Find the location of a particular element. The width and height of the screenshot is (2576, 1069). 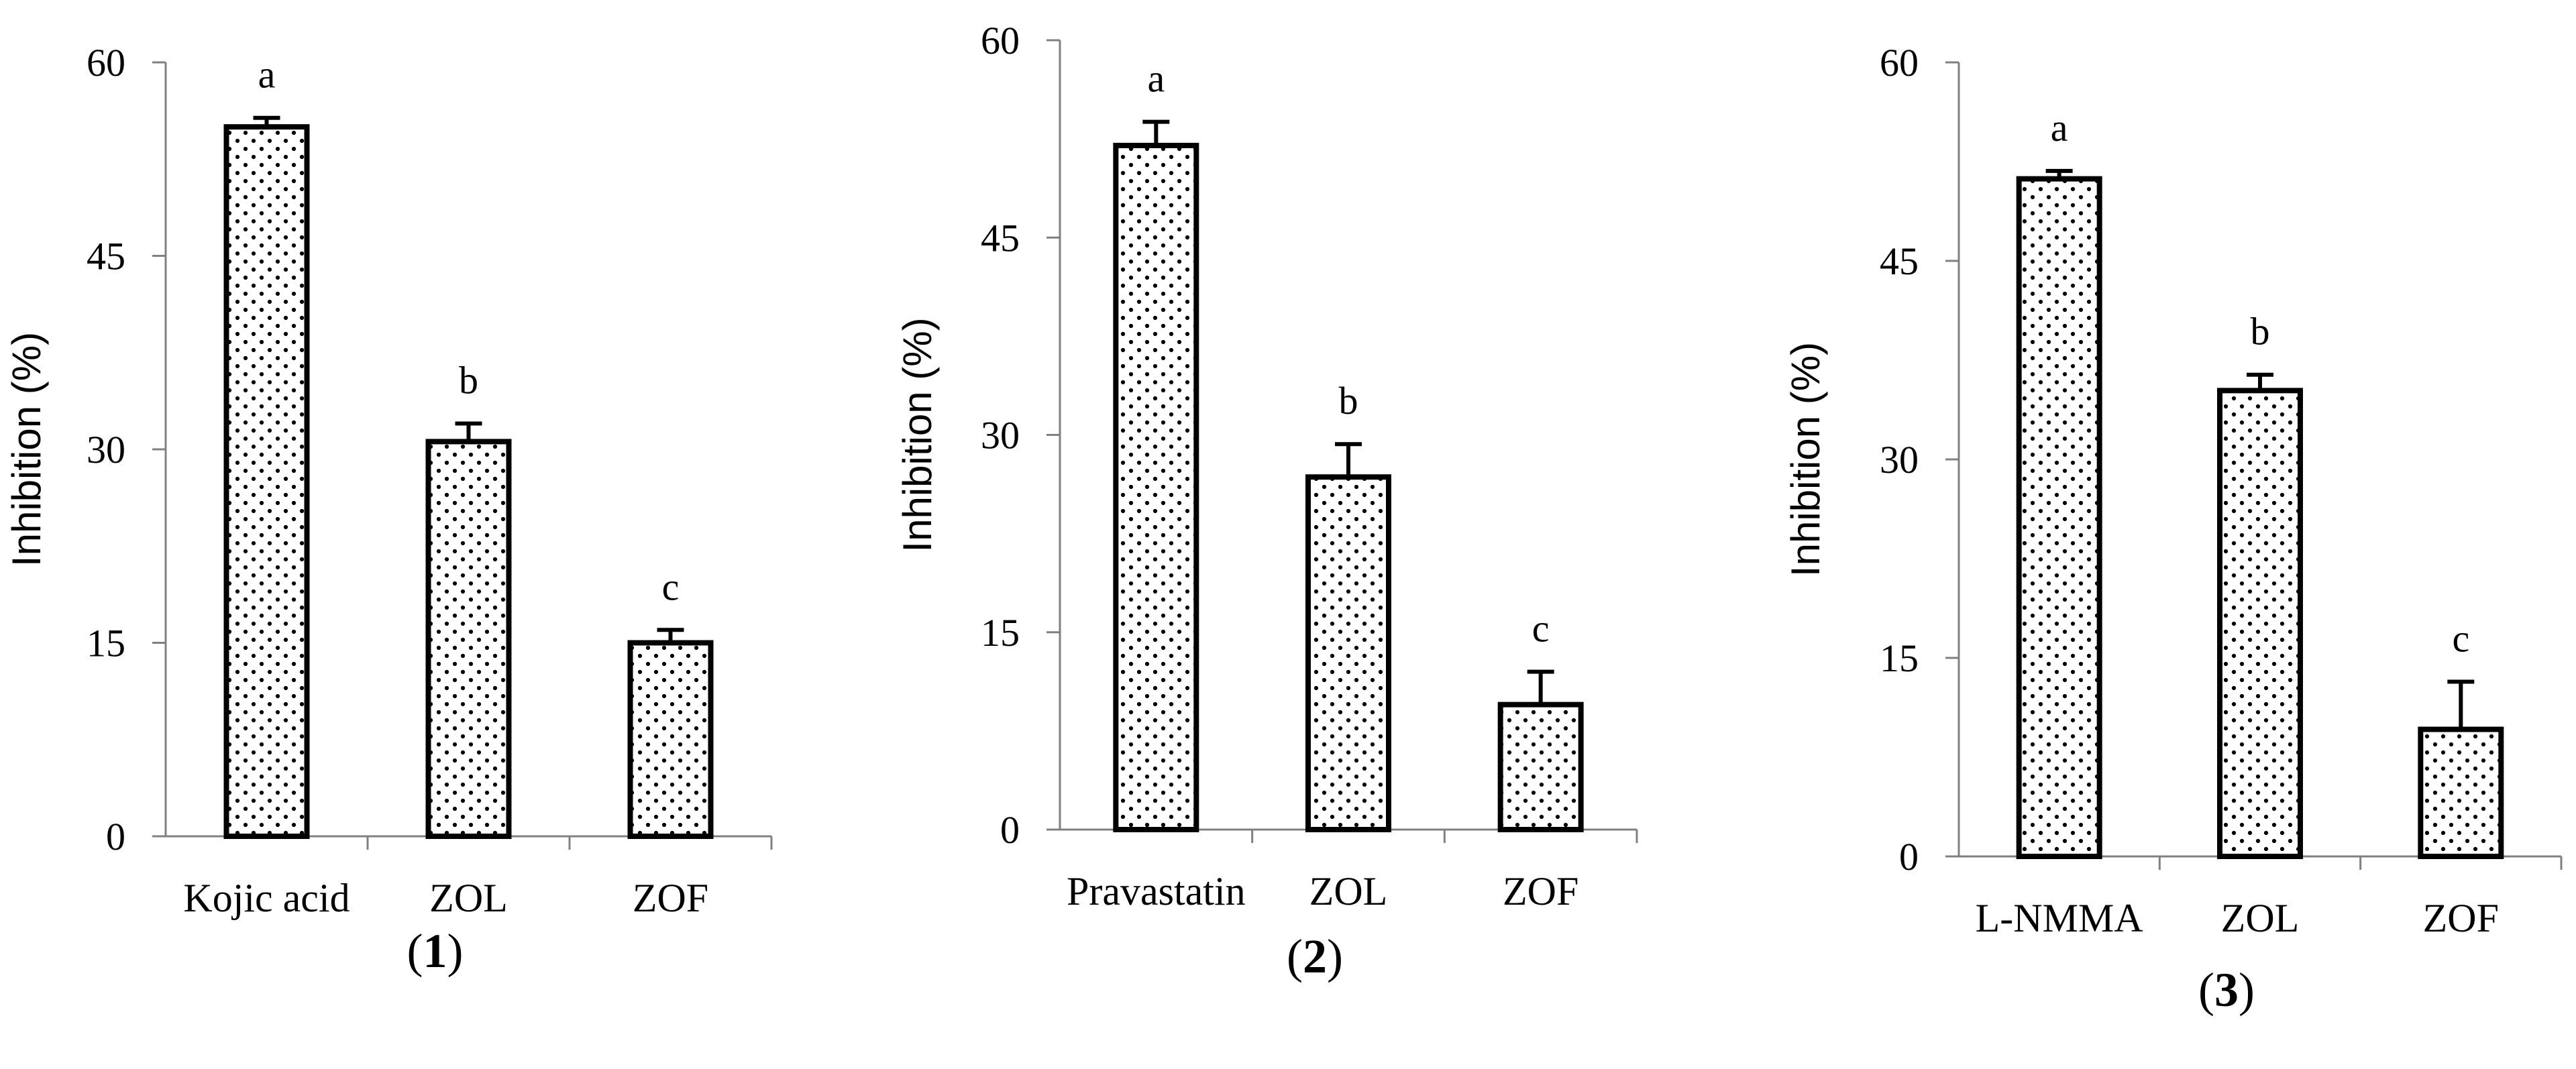

panel-label: (2) is located at coordinates (1315, 956).